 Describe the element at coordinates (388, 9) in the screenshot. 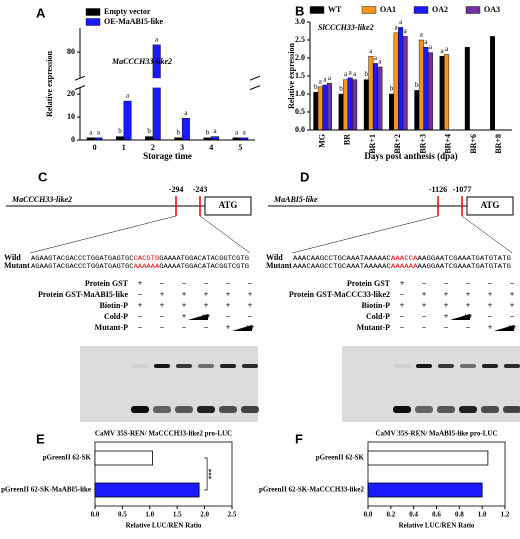

I see `legend-label: OA1` at that location.